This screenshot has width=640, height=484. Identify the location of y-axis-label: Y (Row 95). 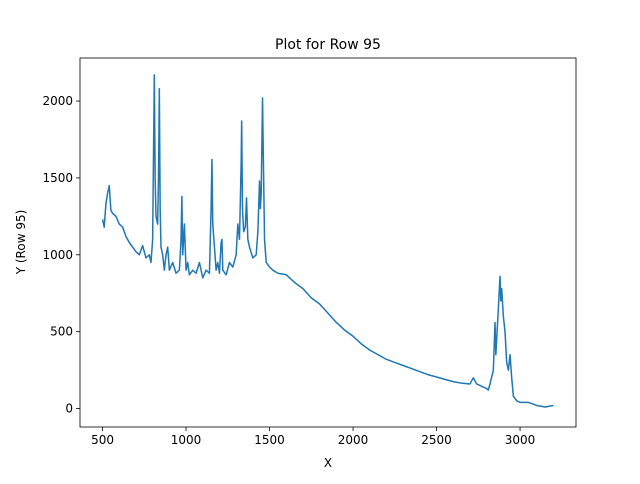
(21, 243).